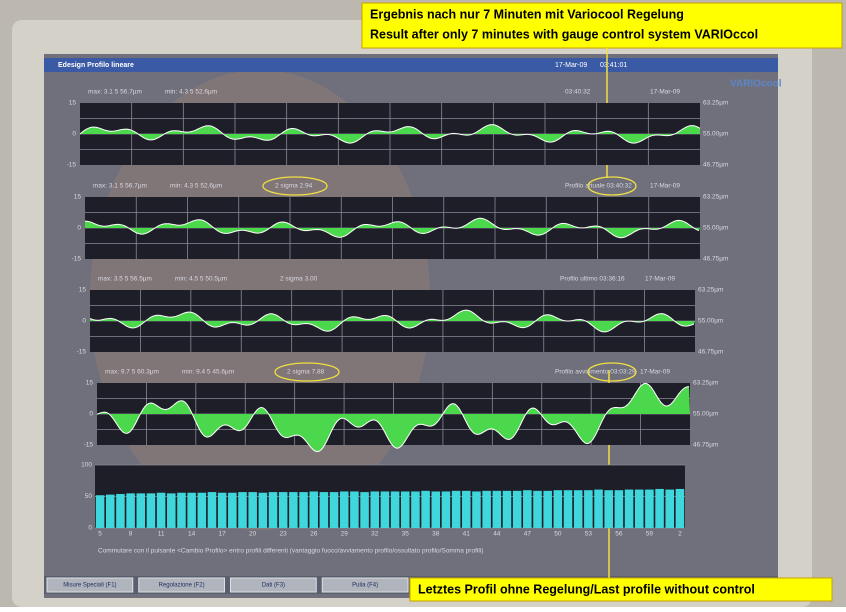 This screenshot has height=612, width=846. I want to click on button-label: Misure Speciali (F1), so click(89, 586).